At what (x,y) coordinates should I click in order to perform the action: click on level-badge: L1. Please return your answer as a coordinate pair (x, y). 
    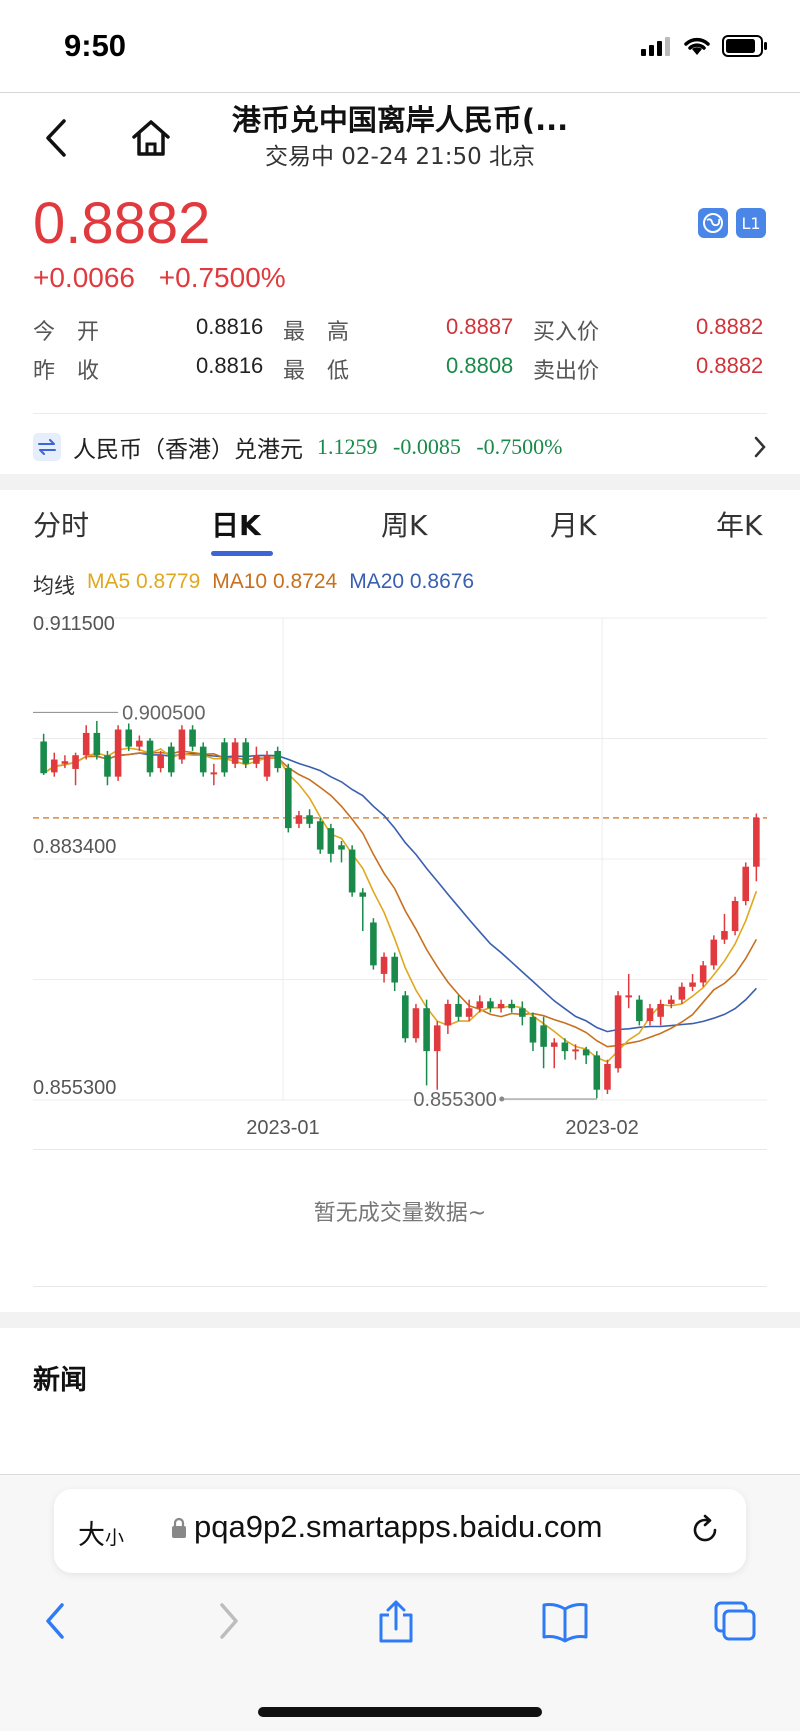
    Looking at the image, I should click on (751, 223).